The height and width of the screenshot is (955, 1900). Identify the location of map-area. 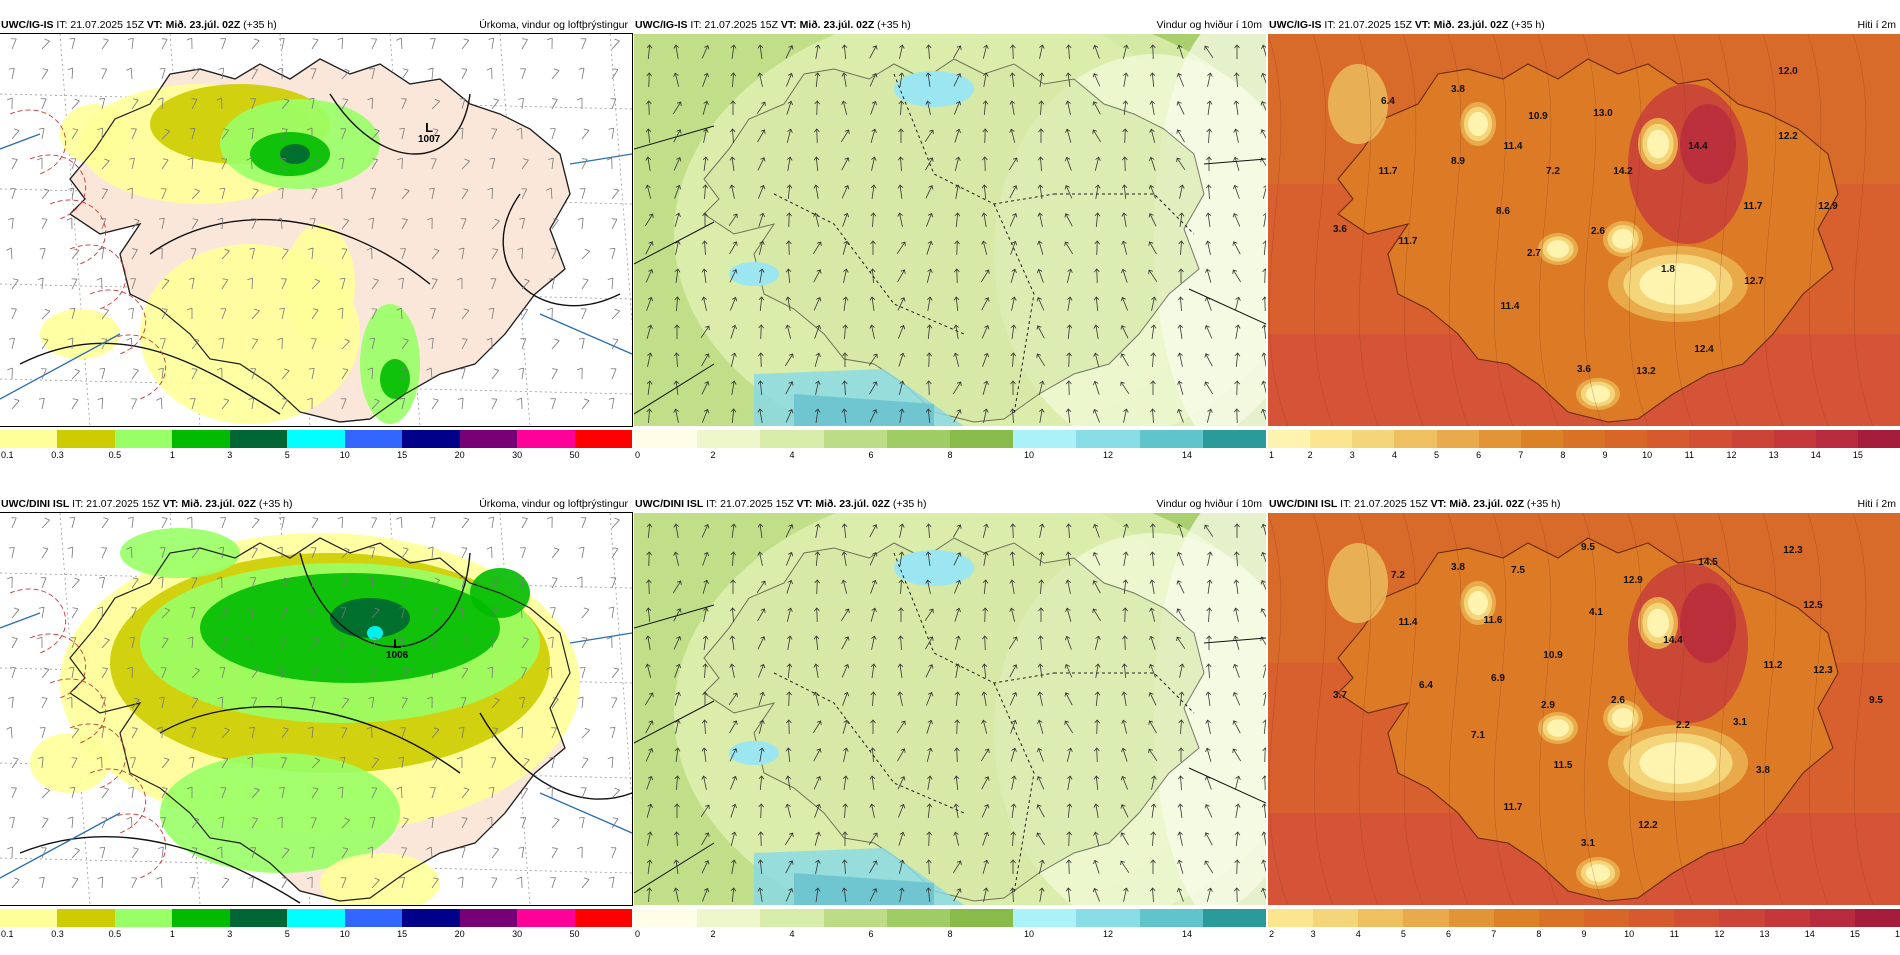
(950, 230).